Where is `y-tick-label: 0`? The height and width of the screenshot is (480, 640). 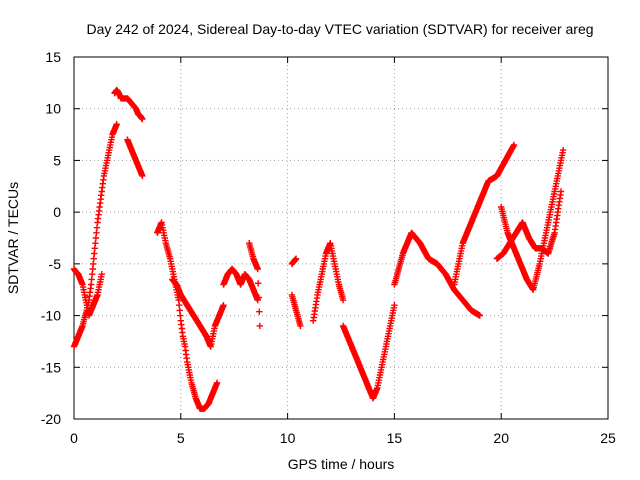
y-tick-label: 0 is located at coordinates (57, 212).